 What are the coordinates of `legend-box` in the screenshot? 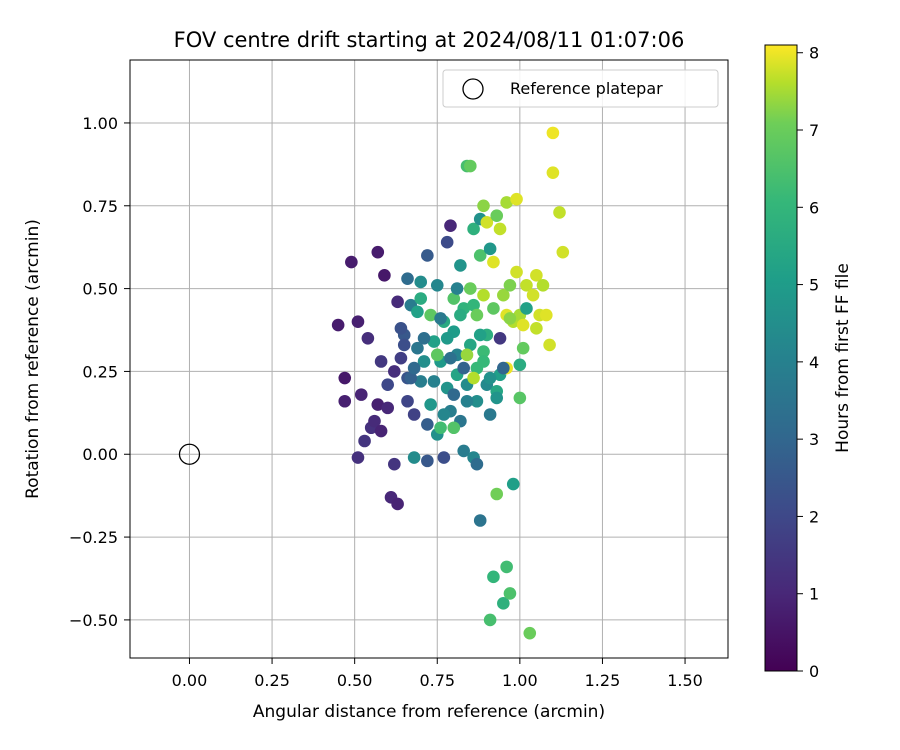 It's located at (580, 88).